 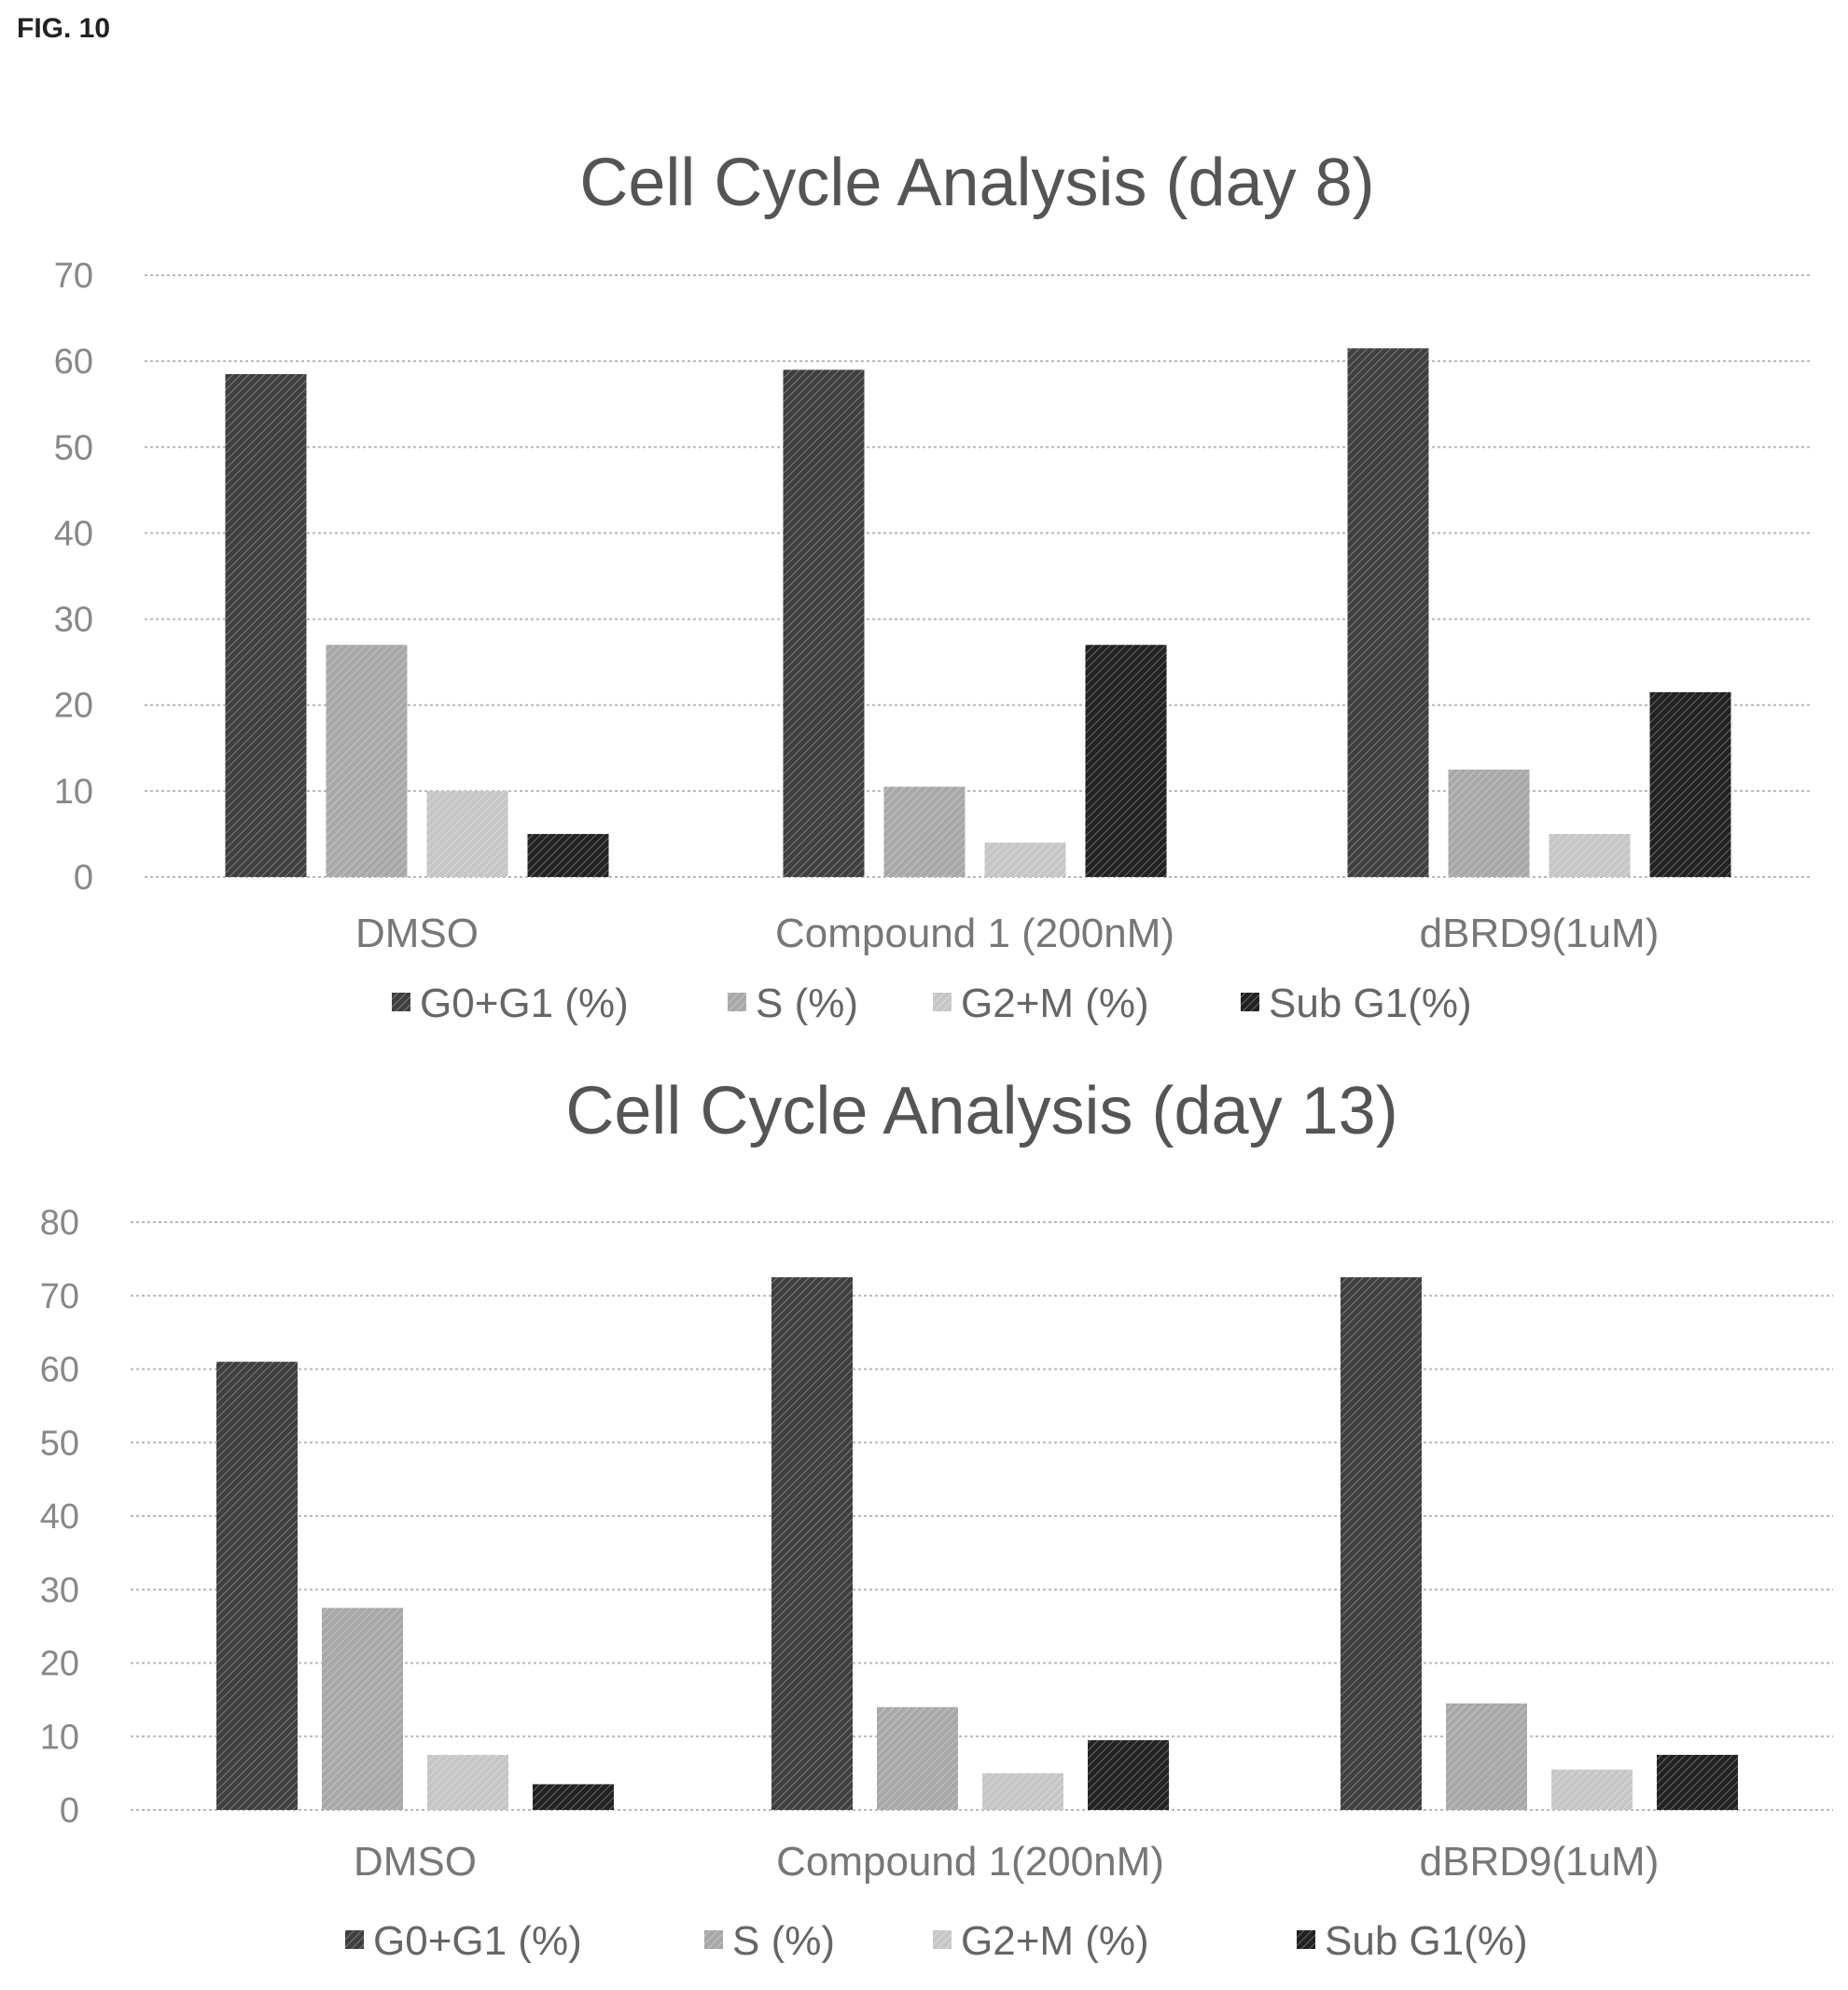 What do you see at coordinates (974, 933) in the screenshot?
I see `x-category-label: Compound 1 (200nM)` at bounding box center [974, 933].